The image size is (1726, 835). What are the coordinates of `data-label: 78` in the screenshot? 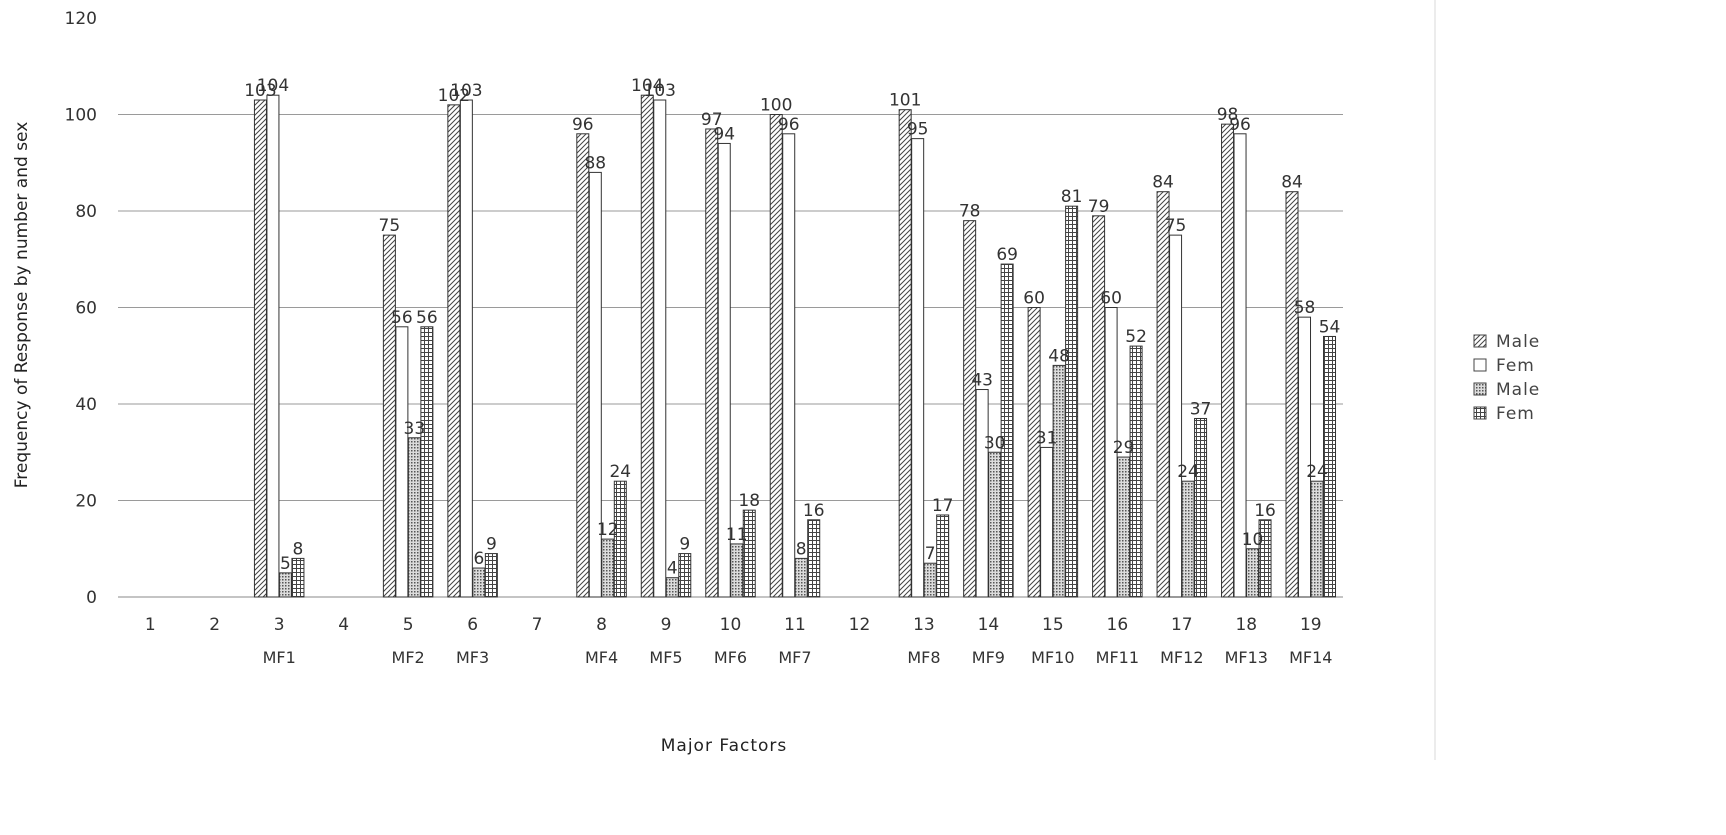 It's located at (970, 212).